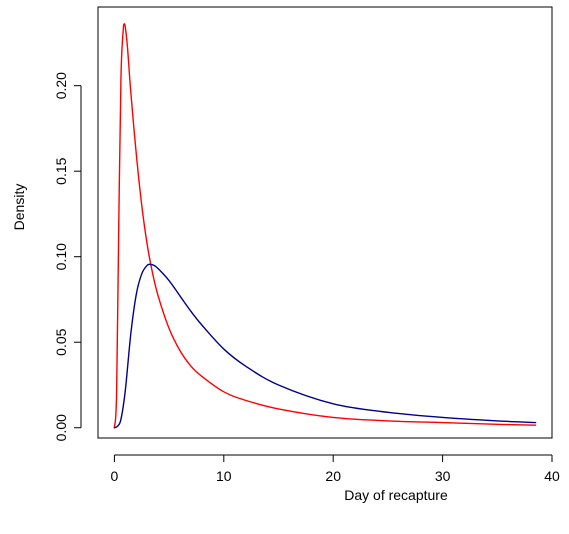 This screenshot has height=534, width=569. What do you see at coordinates (333, 476) in the screenshot?
I see `x-tick-label: 20` at bounding box center [333, 476].